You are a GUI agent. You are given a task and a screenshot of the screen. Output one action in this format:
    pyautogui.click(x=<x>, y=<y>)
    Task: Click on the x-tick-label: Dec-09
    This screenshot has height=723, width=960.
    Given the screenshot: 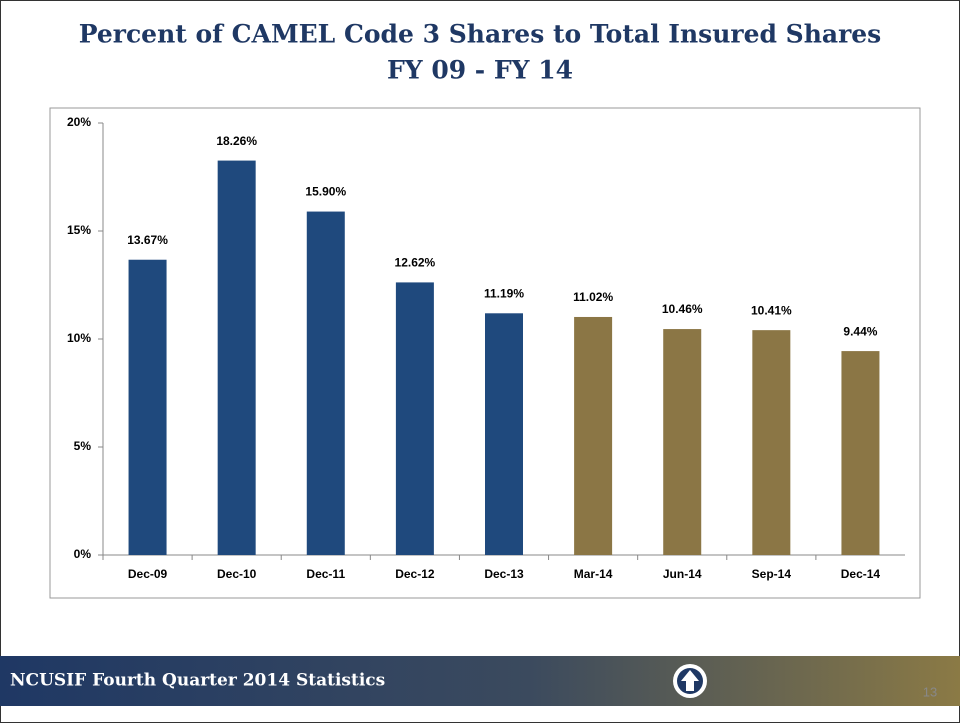 What is the action you would take?
    pyautogui.click(x=148, y=574)
    